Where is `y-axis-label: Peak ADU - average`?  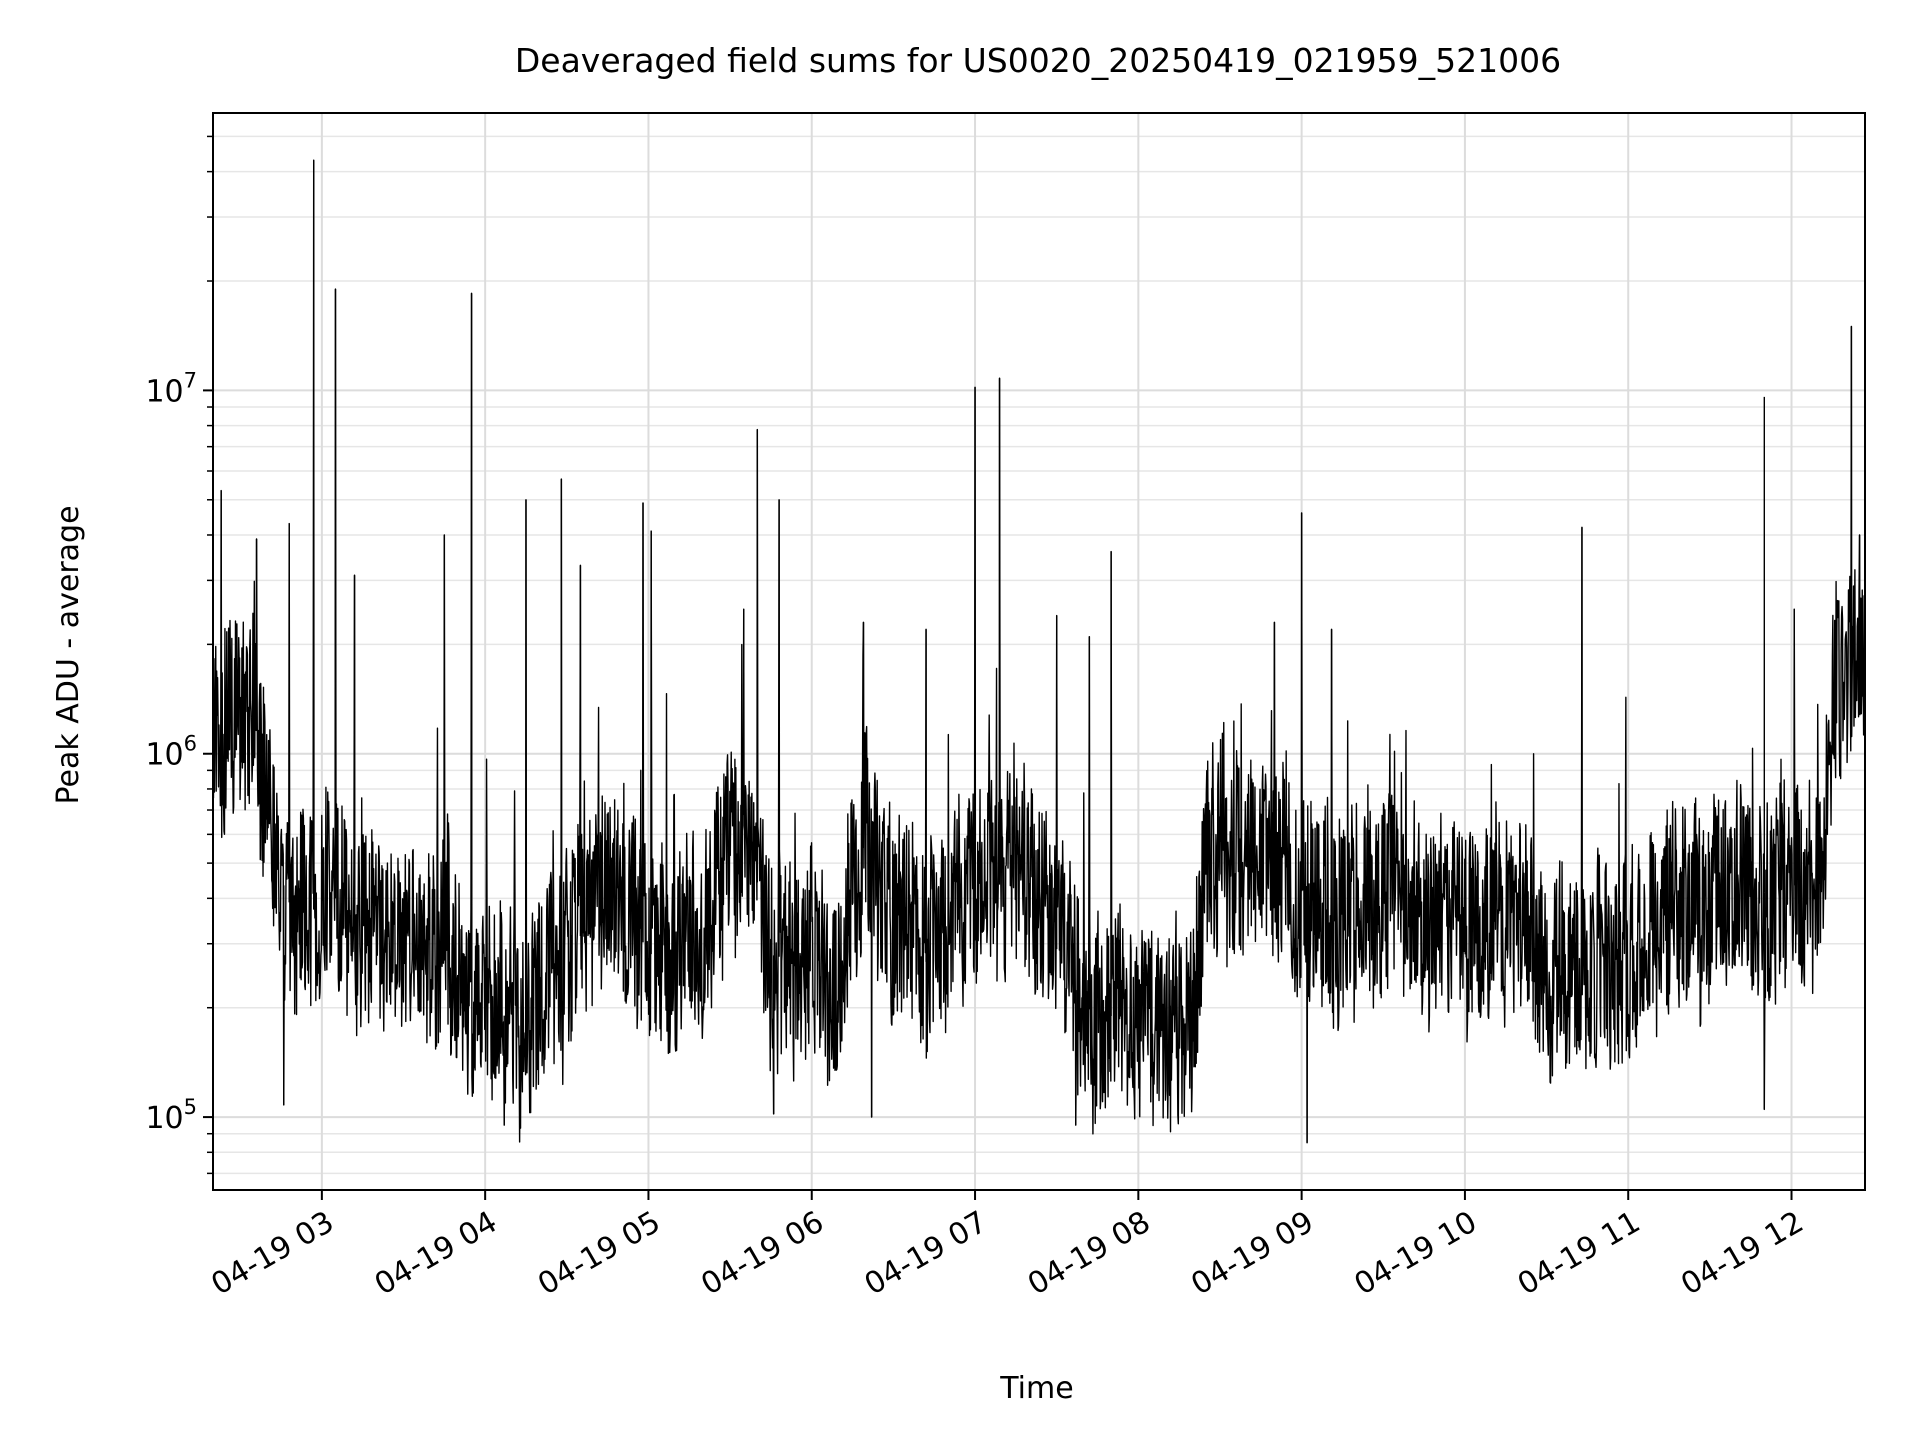
y-axis-label: Peak ADU - average is located at coordinates (68, 654).